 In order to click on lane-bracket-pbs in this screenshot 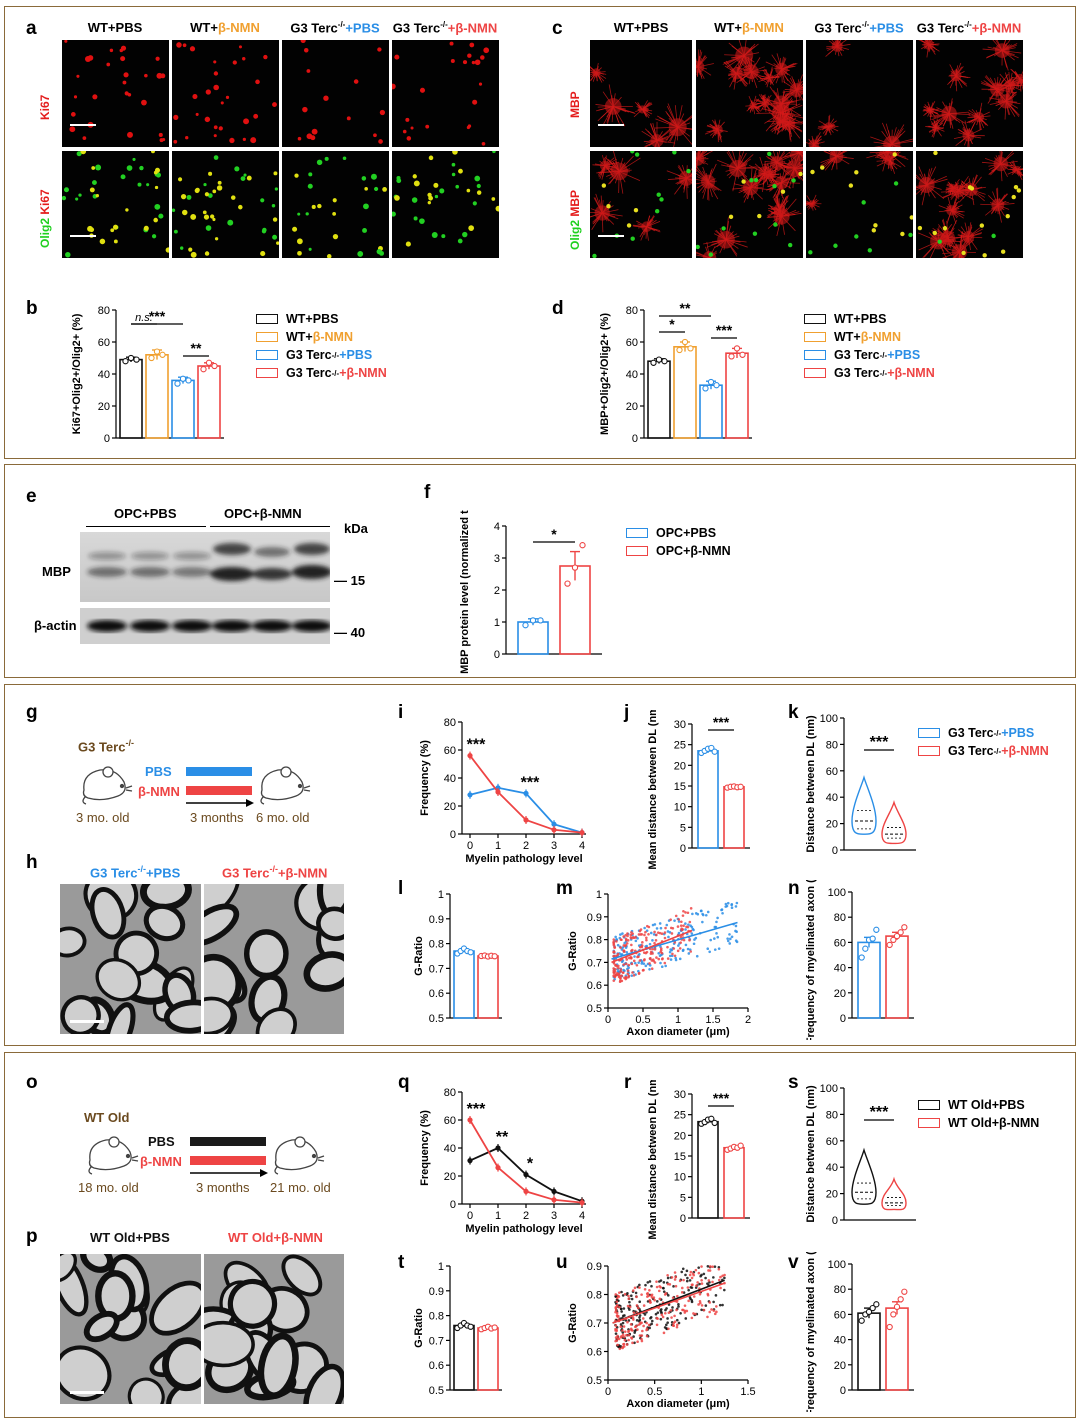, I will do `click(146, 526)`.